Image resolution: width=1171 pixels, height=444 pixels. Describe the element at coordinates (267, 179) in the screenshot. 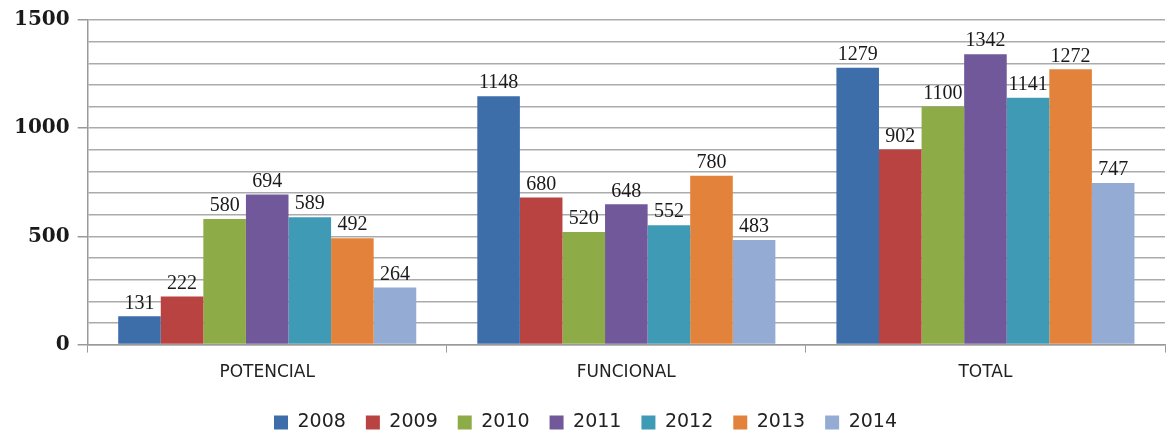

I see `data-label: 694` at that location.